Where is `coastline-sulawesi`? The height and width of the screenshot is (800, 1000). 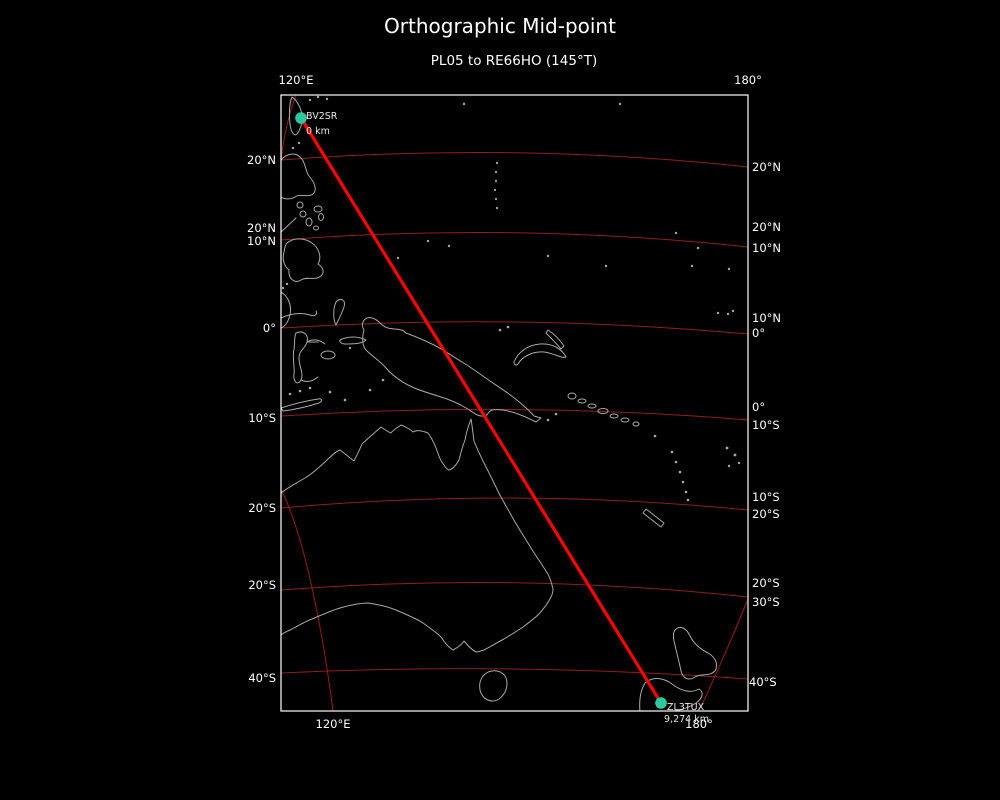 coastline-sulawesi is located at coordinates (300, 357).